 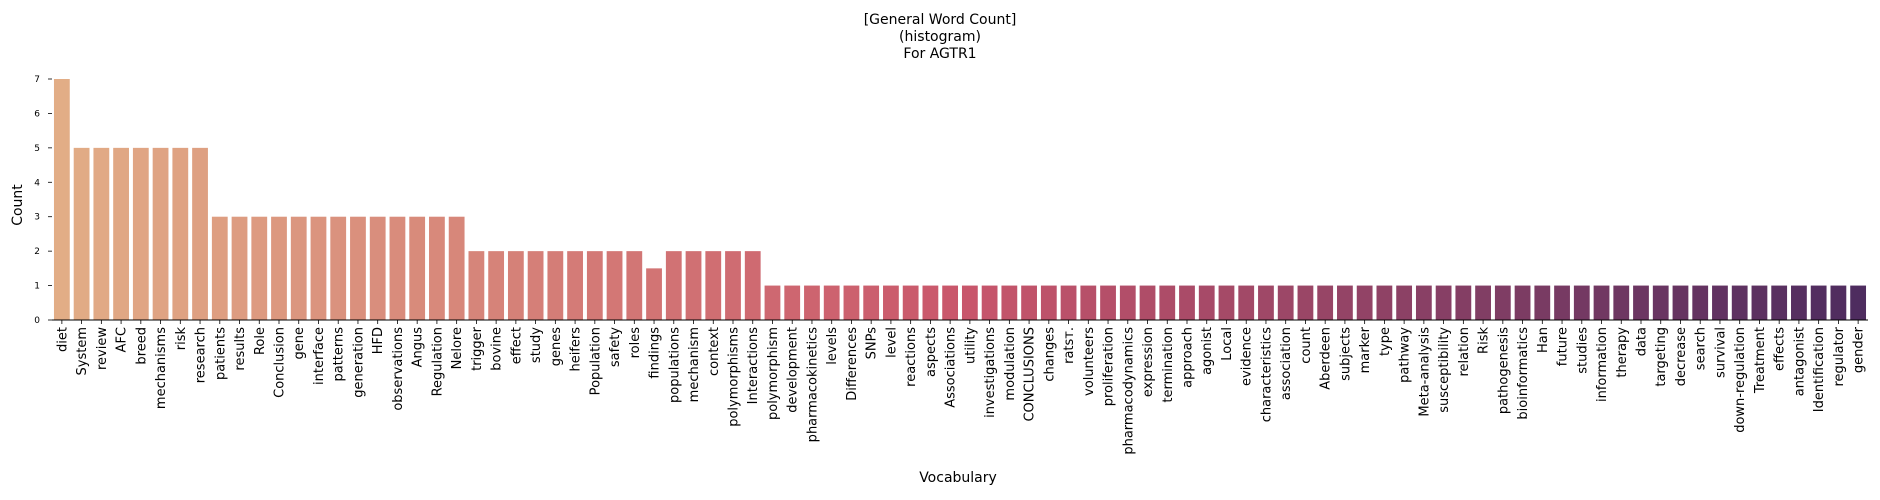 What do you see at coordinates (1701, 348) in the screenshot?
I see `x-tick-label: search` at bounding box center [1701, 348].